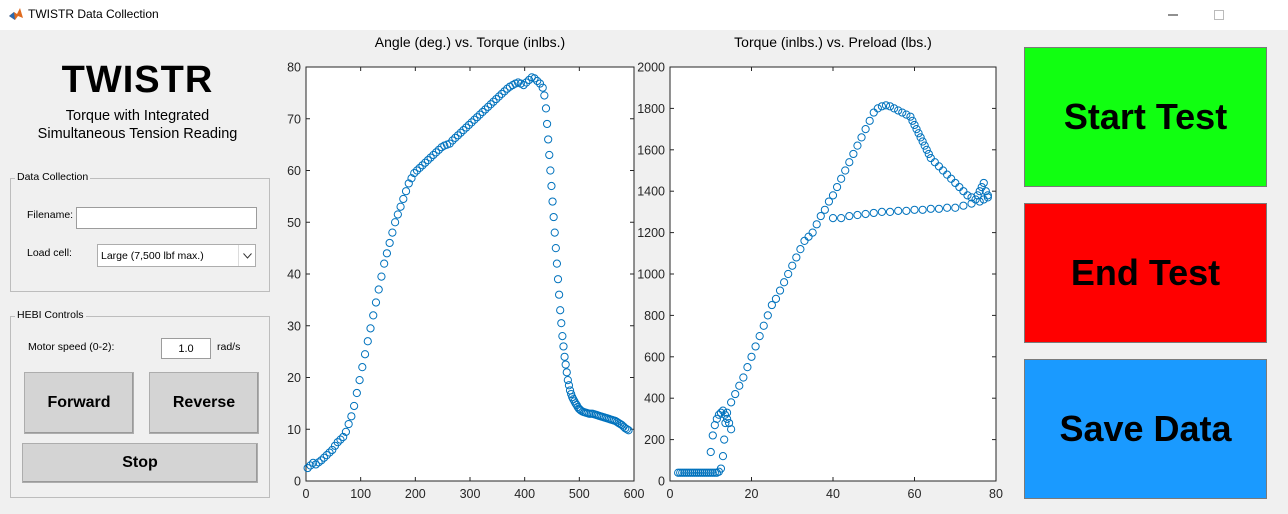  I want to click on y-tick-label: 20, so click(294, 378).